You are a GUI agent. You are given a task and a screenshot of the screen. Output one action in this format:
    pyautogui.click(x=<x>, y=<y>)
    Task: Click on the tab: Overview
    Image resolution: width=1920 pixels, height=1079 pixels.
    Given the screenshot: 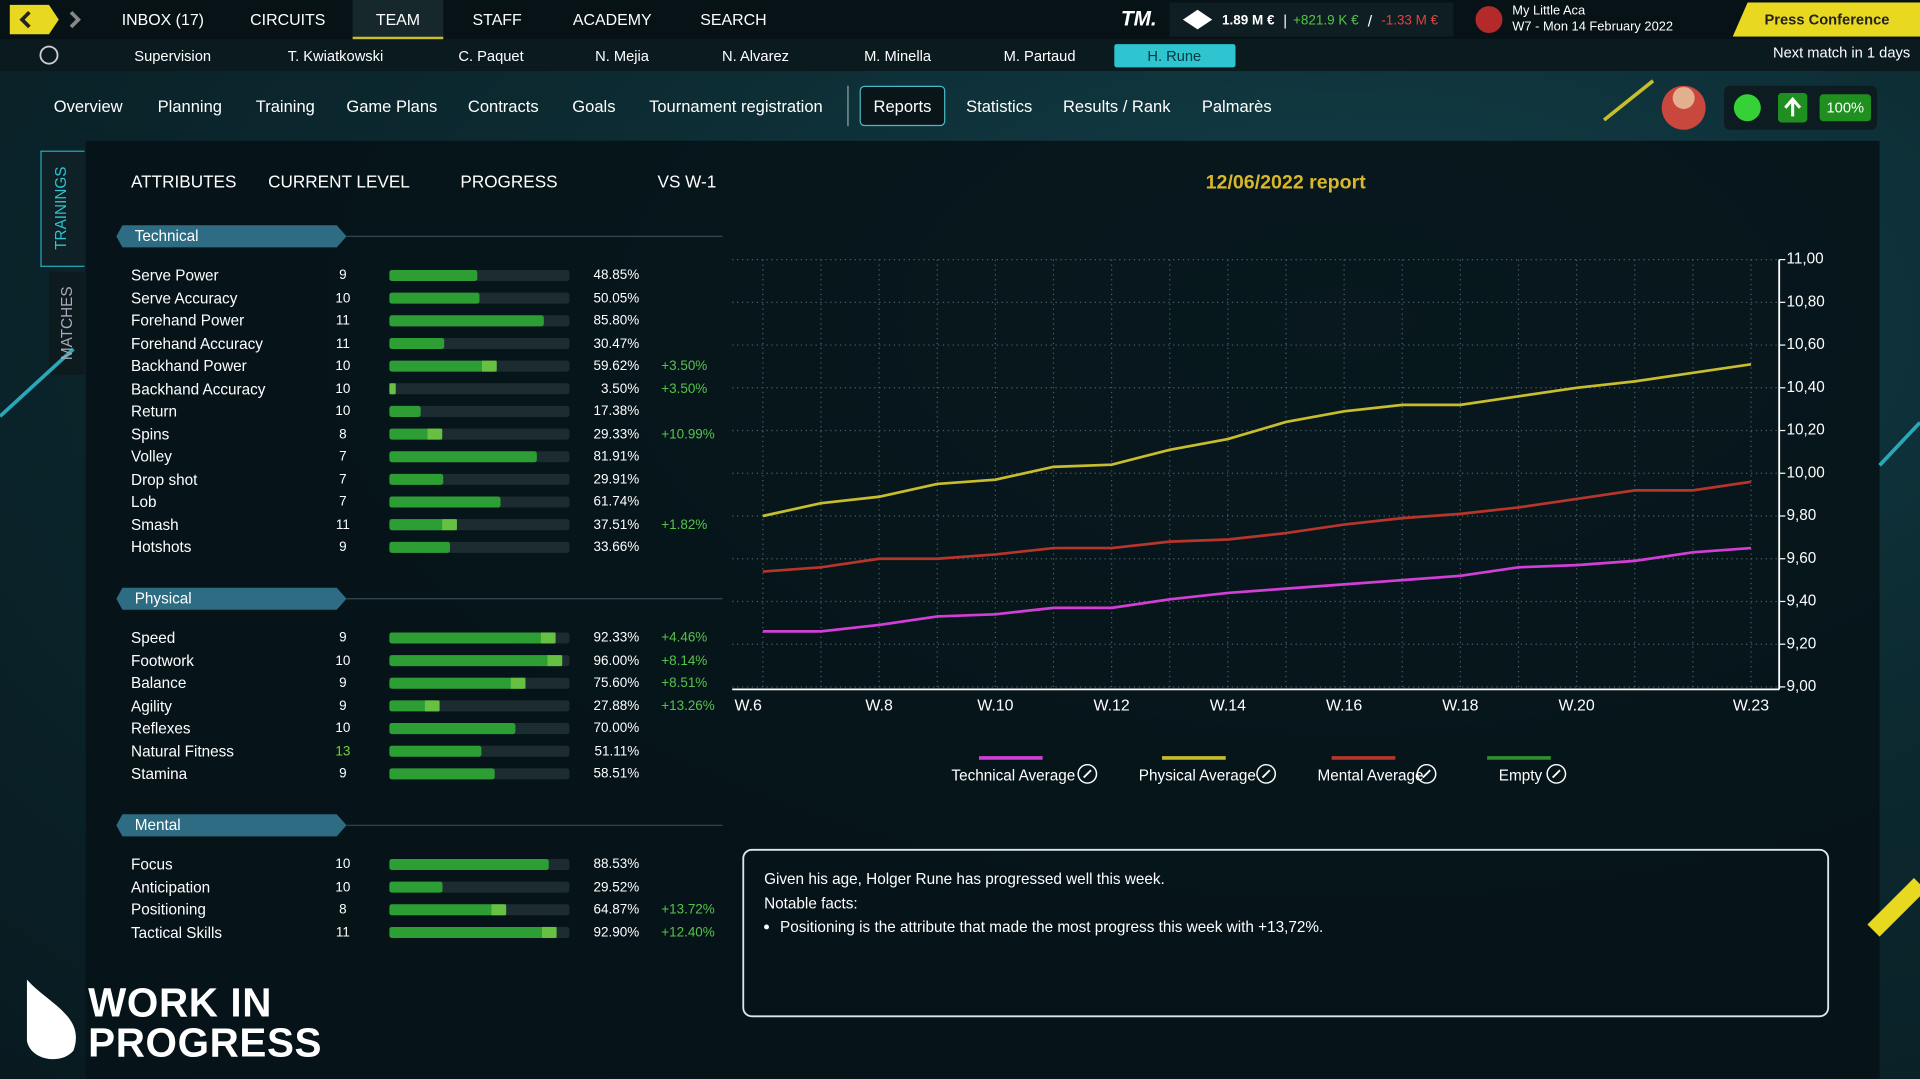 What is the action you would take?
    pyautogui.click(x=88, y=106)
    